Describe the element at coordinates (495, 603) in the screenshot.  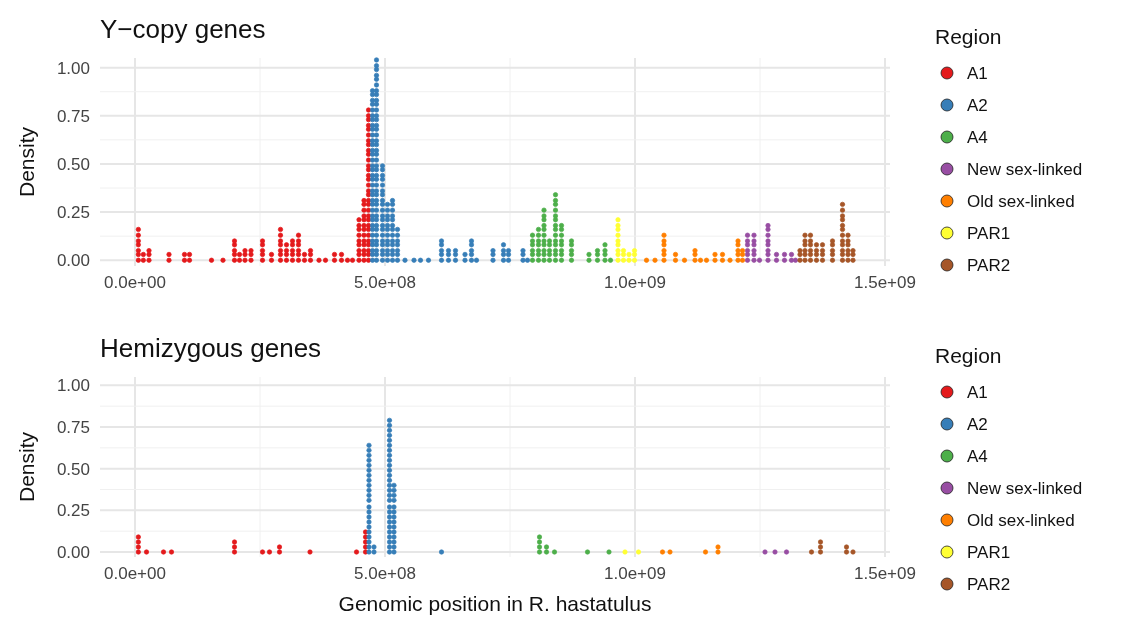
I see `x-axis-title: Genomic position in R. hastatulus` at that location.